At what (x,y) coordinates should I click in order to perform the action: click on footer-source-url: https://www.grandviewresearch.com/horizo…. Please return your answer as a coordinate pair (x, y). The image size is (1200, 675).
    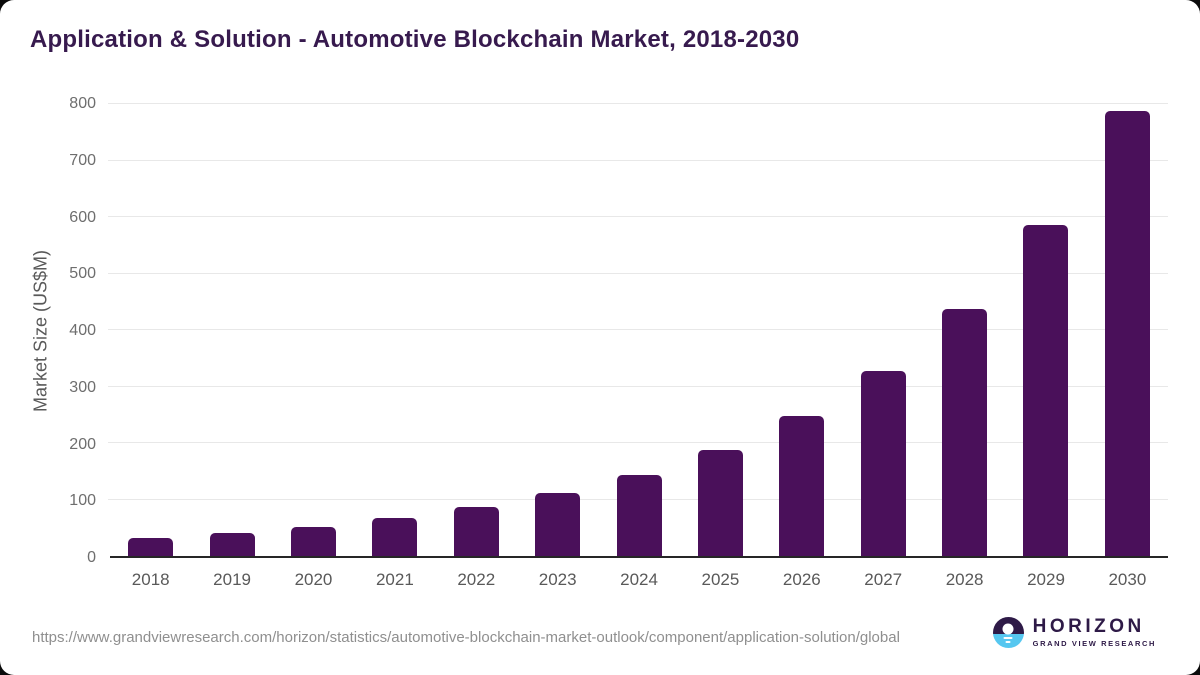
    Looking at the image, I should click on (466, 637).